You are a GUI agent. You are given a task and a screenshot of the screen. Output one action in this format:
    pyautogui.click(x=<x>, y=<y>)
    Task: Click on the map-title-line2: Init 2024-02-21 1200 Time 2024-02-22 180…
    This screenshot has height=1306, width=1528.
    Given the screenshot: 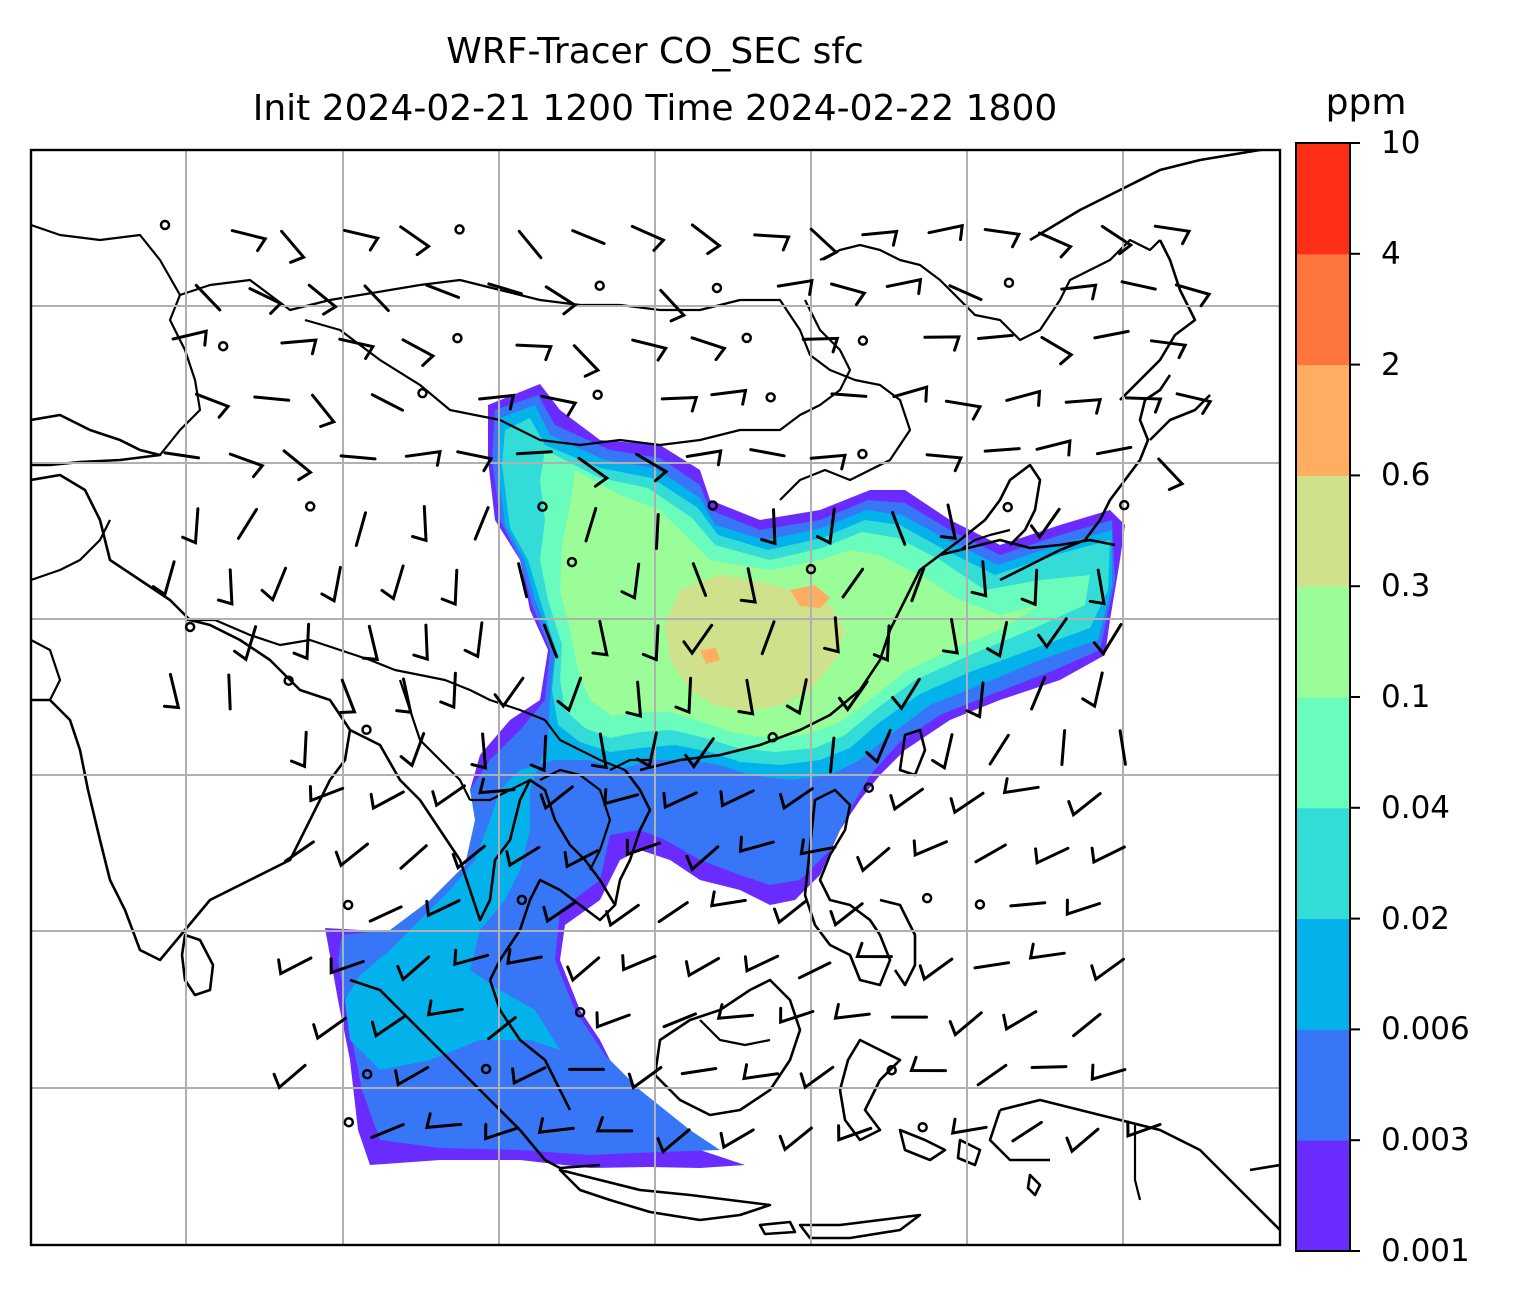 What is the action you would take?
    pyautogui.click(x=655, y=108)
    